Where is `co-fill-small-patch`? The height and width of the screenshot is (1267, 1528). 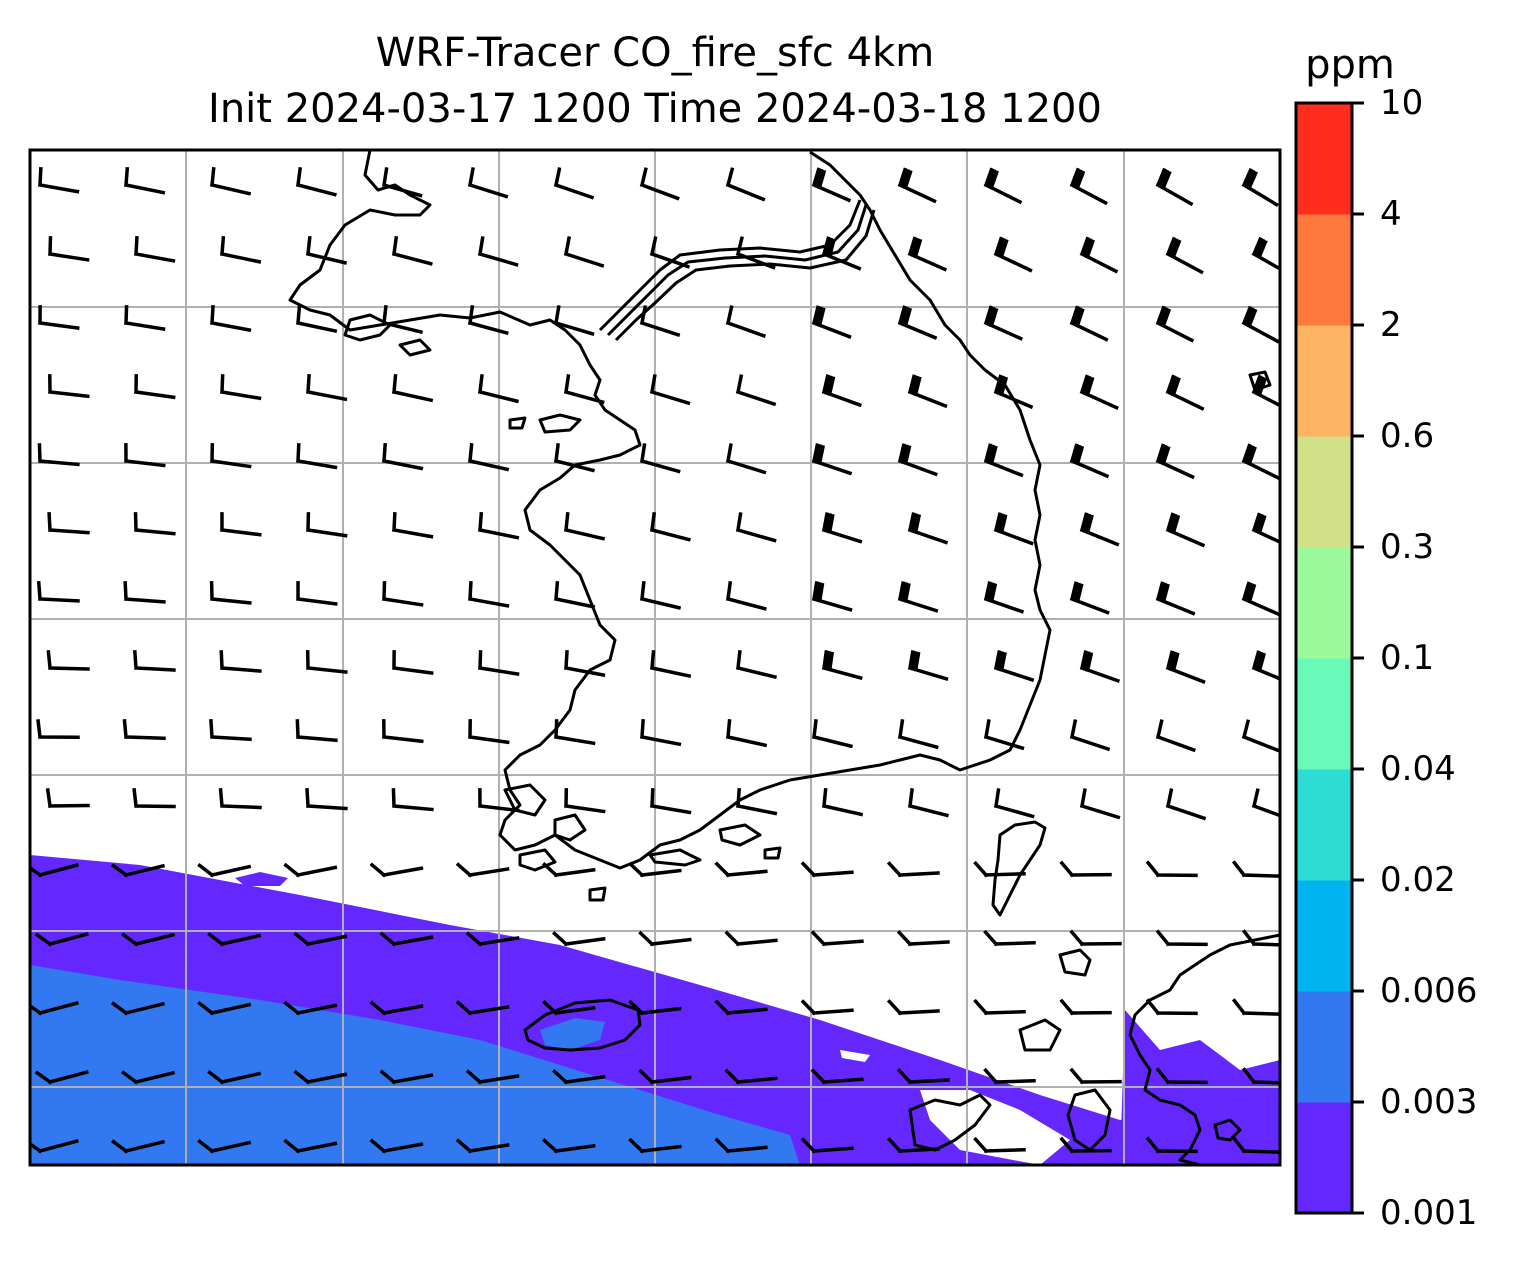 co-fill-small-patch is located at coordinates (261, 879).